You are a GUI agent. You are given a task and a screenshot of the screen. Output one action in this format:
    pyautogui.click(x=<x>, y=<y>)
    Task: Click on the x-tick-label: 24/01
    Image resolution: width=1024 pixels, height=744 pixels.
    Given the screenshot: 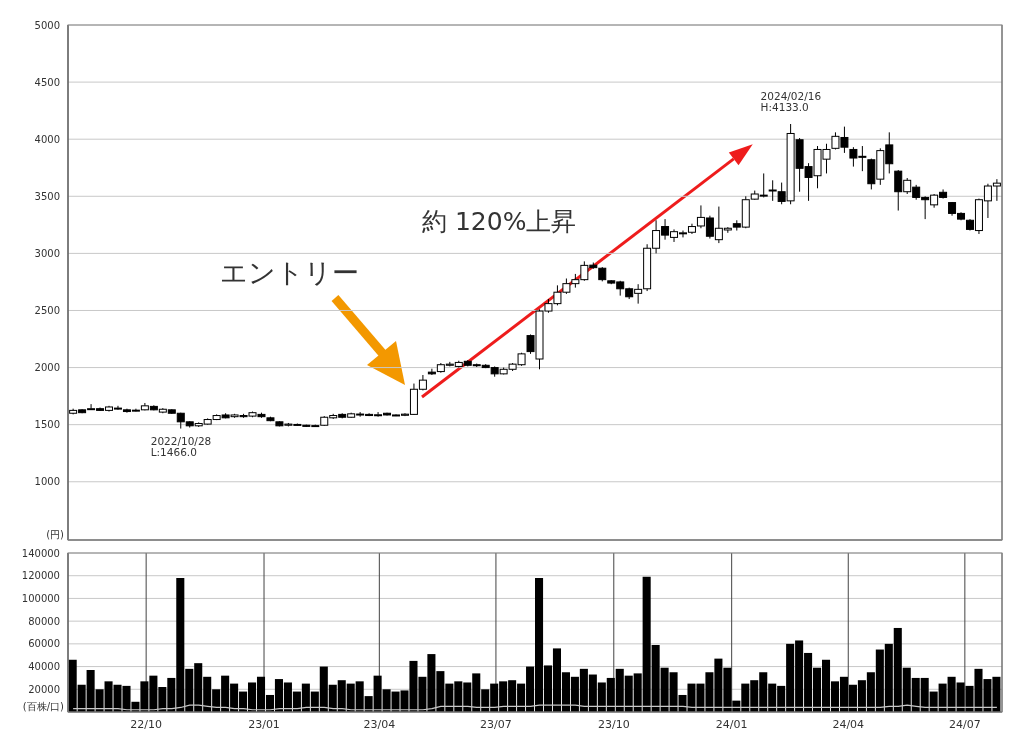 What is the action you would take?
    pyautogui.click(x=731, y=724)
    